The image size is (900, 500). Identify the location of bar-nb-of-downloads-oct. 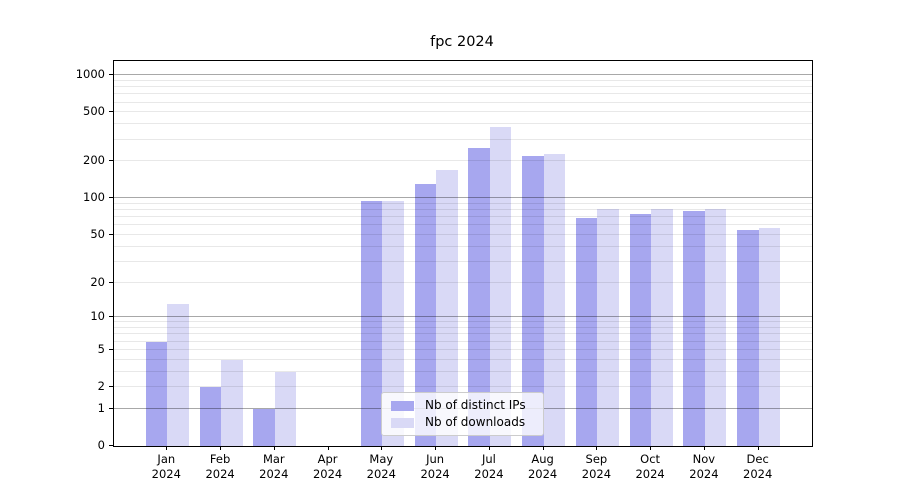
(662, 327).